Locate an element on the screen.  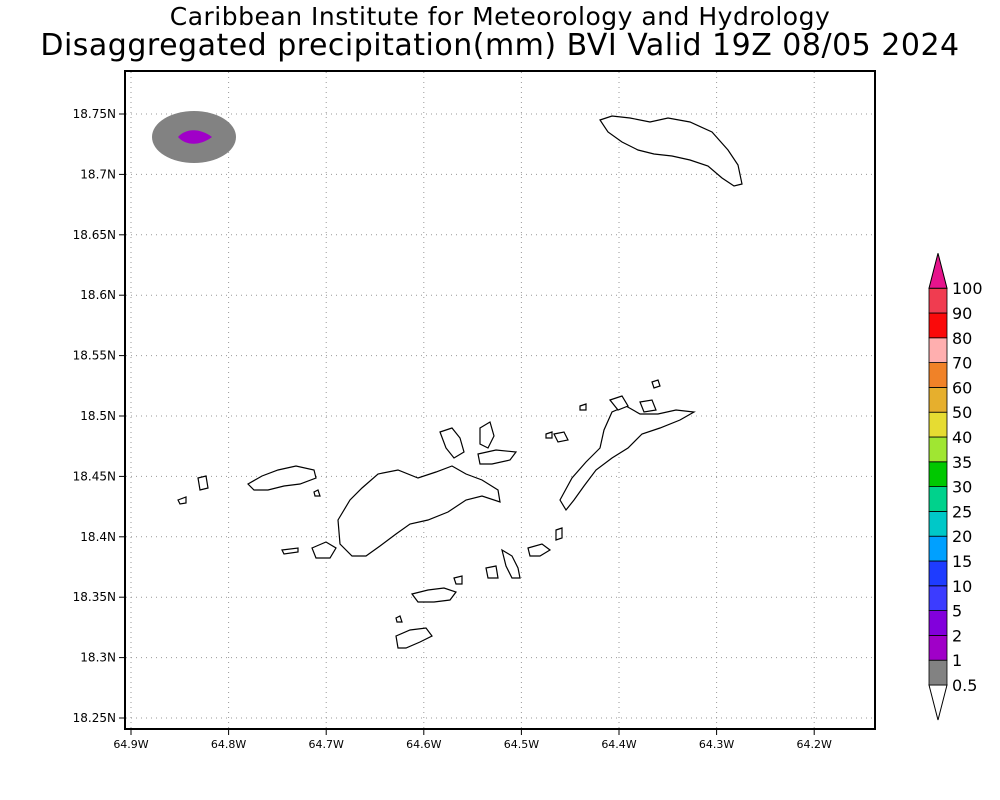
colorbar-label: 60 is located at coordinates (962, 387).